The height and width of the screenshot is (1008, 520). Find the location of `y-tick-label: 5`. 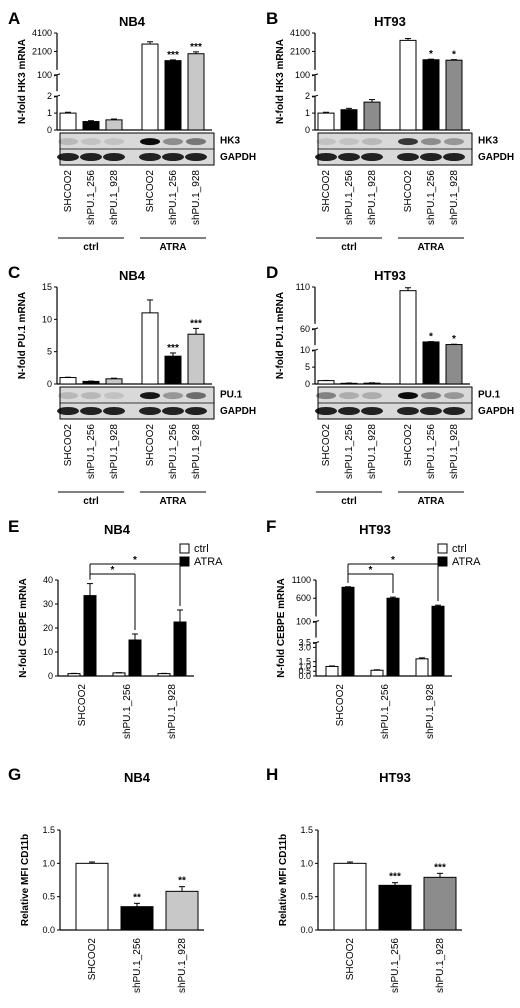

y-tick-label: 5 is located at coordinates (49, 352).